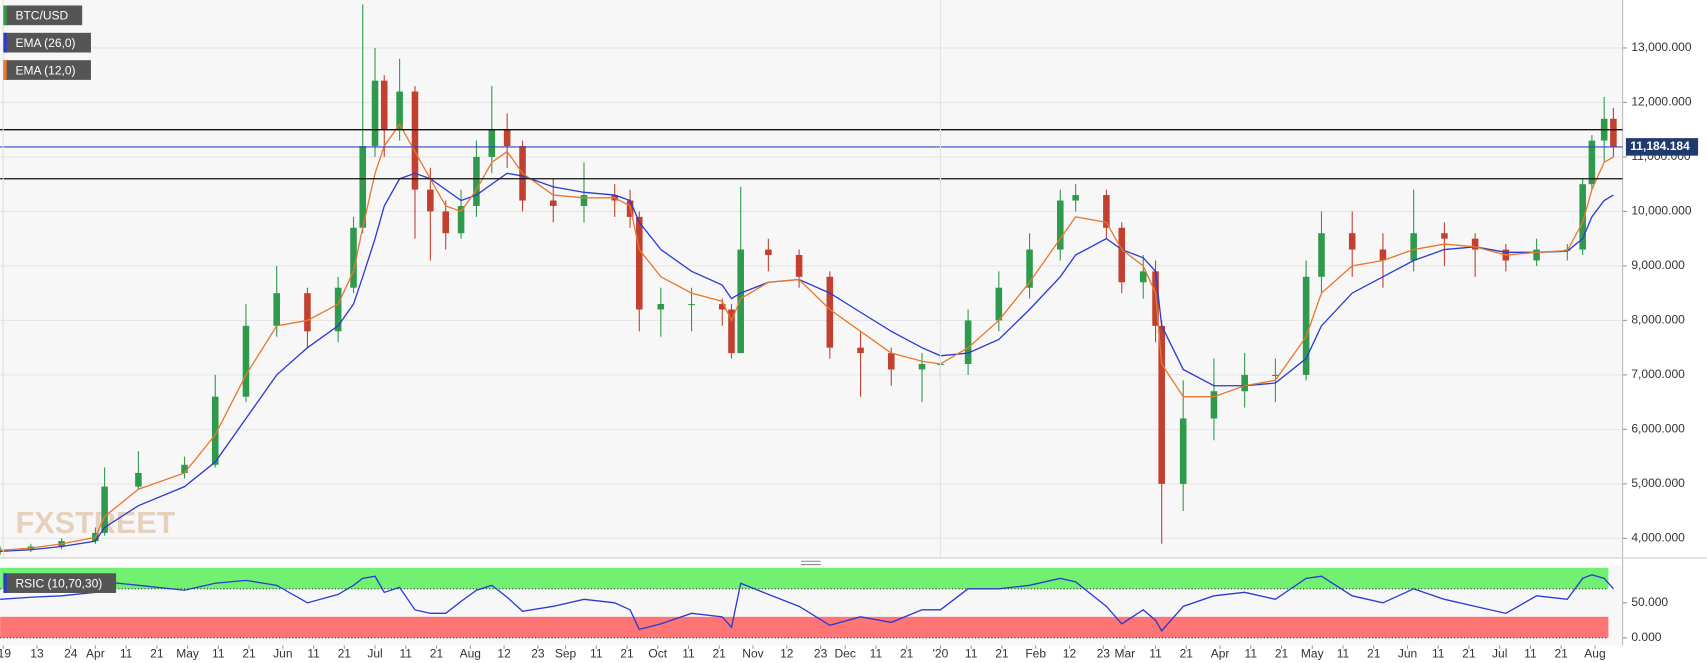  What do you see at coordinates (1646, 637) in the screenshot?
I see `y-tick-label: 0.000` at bounding box center [1646, 637].